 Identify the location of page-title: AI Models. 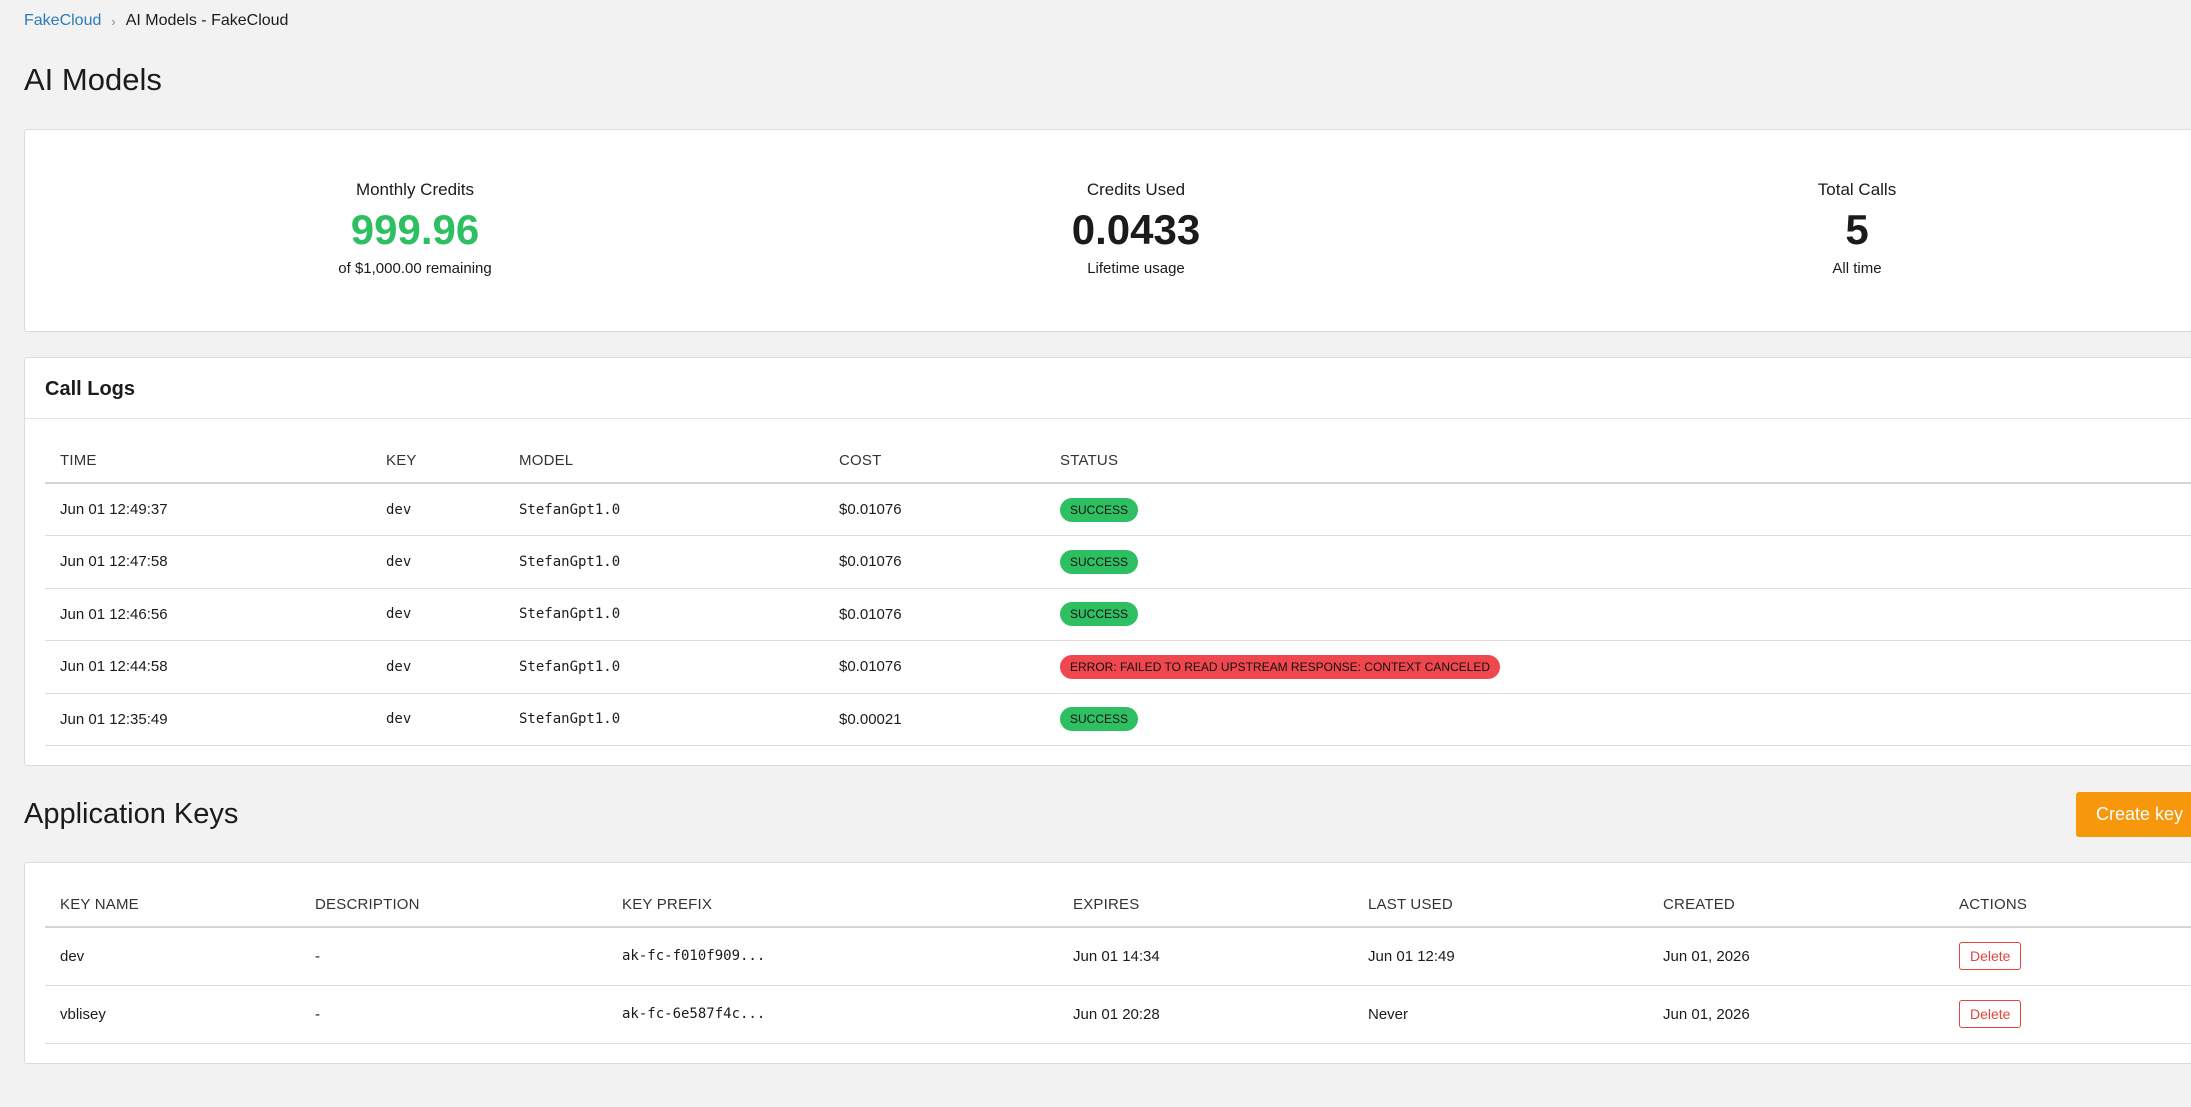
(93, 79).